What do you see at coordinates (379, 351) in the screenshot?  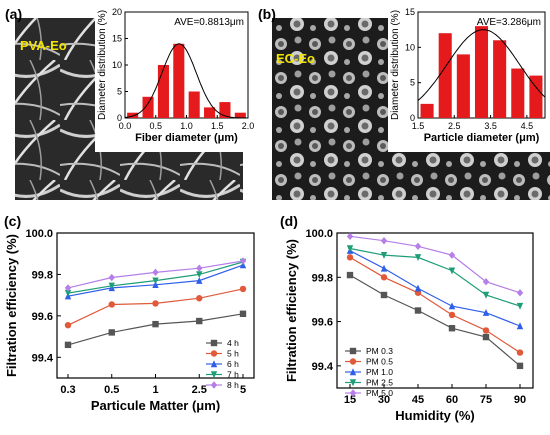 I see `legend-label: PM 0.3` at bounding box center [379, 351].